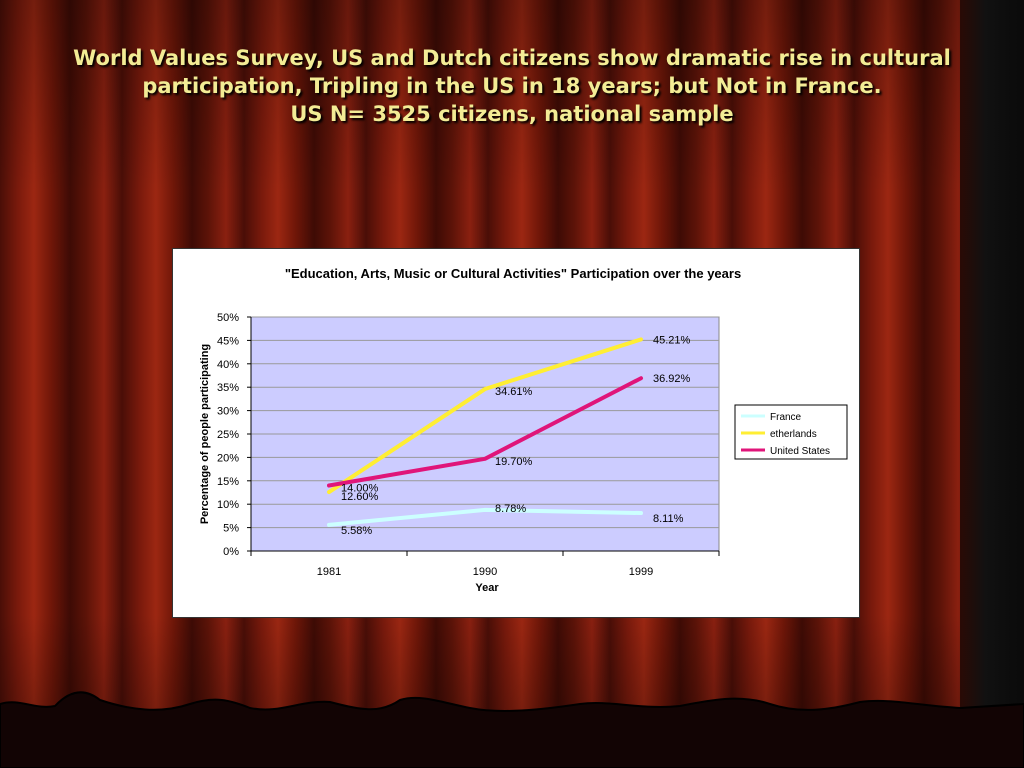 The width and height of the screenshot is (1024, 768). What do you see at coordinates (512, 729) in the screenshot?
I see `curtain-hem` at bounding box center [512, 729].